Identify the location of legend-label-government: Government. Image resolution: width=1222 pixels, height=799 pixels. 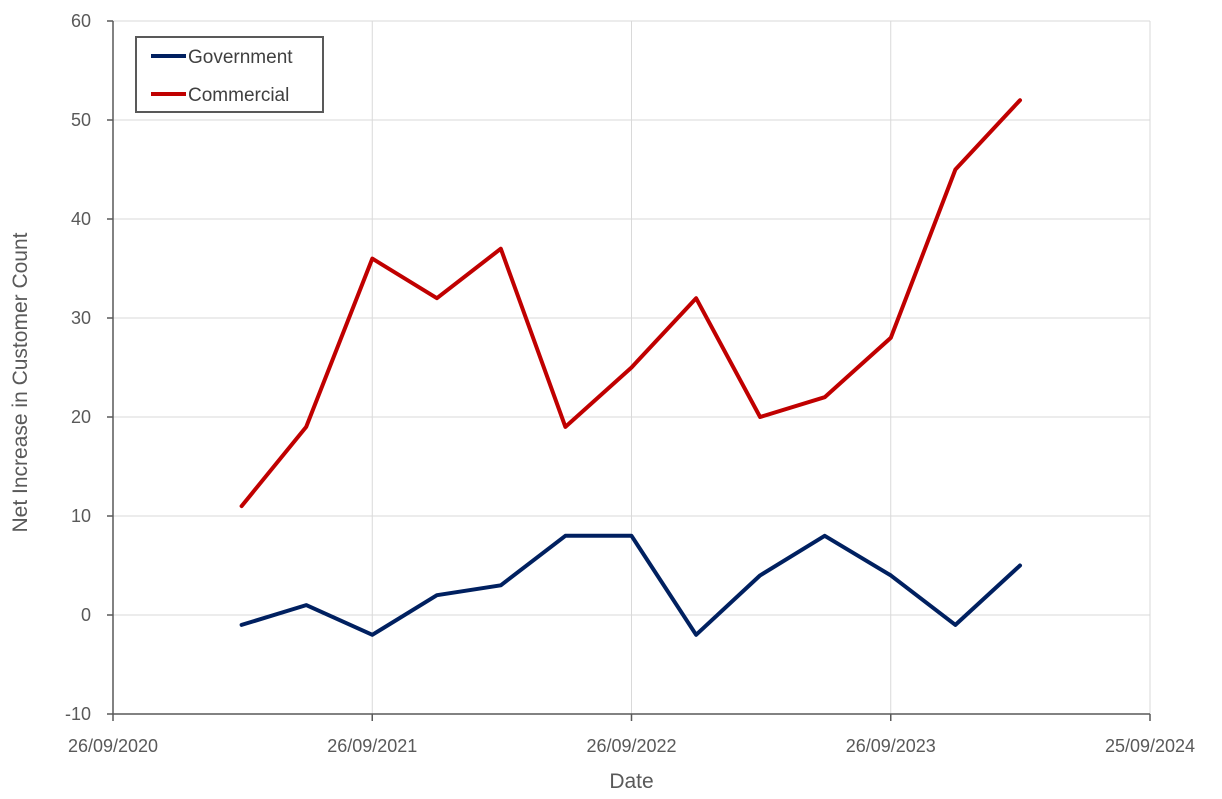
(240, 57).